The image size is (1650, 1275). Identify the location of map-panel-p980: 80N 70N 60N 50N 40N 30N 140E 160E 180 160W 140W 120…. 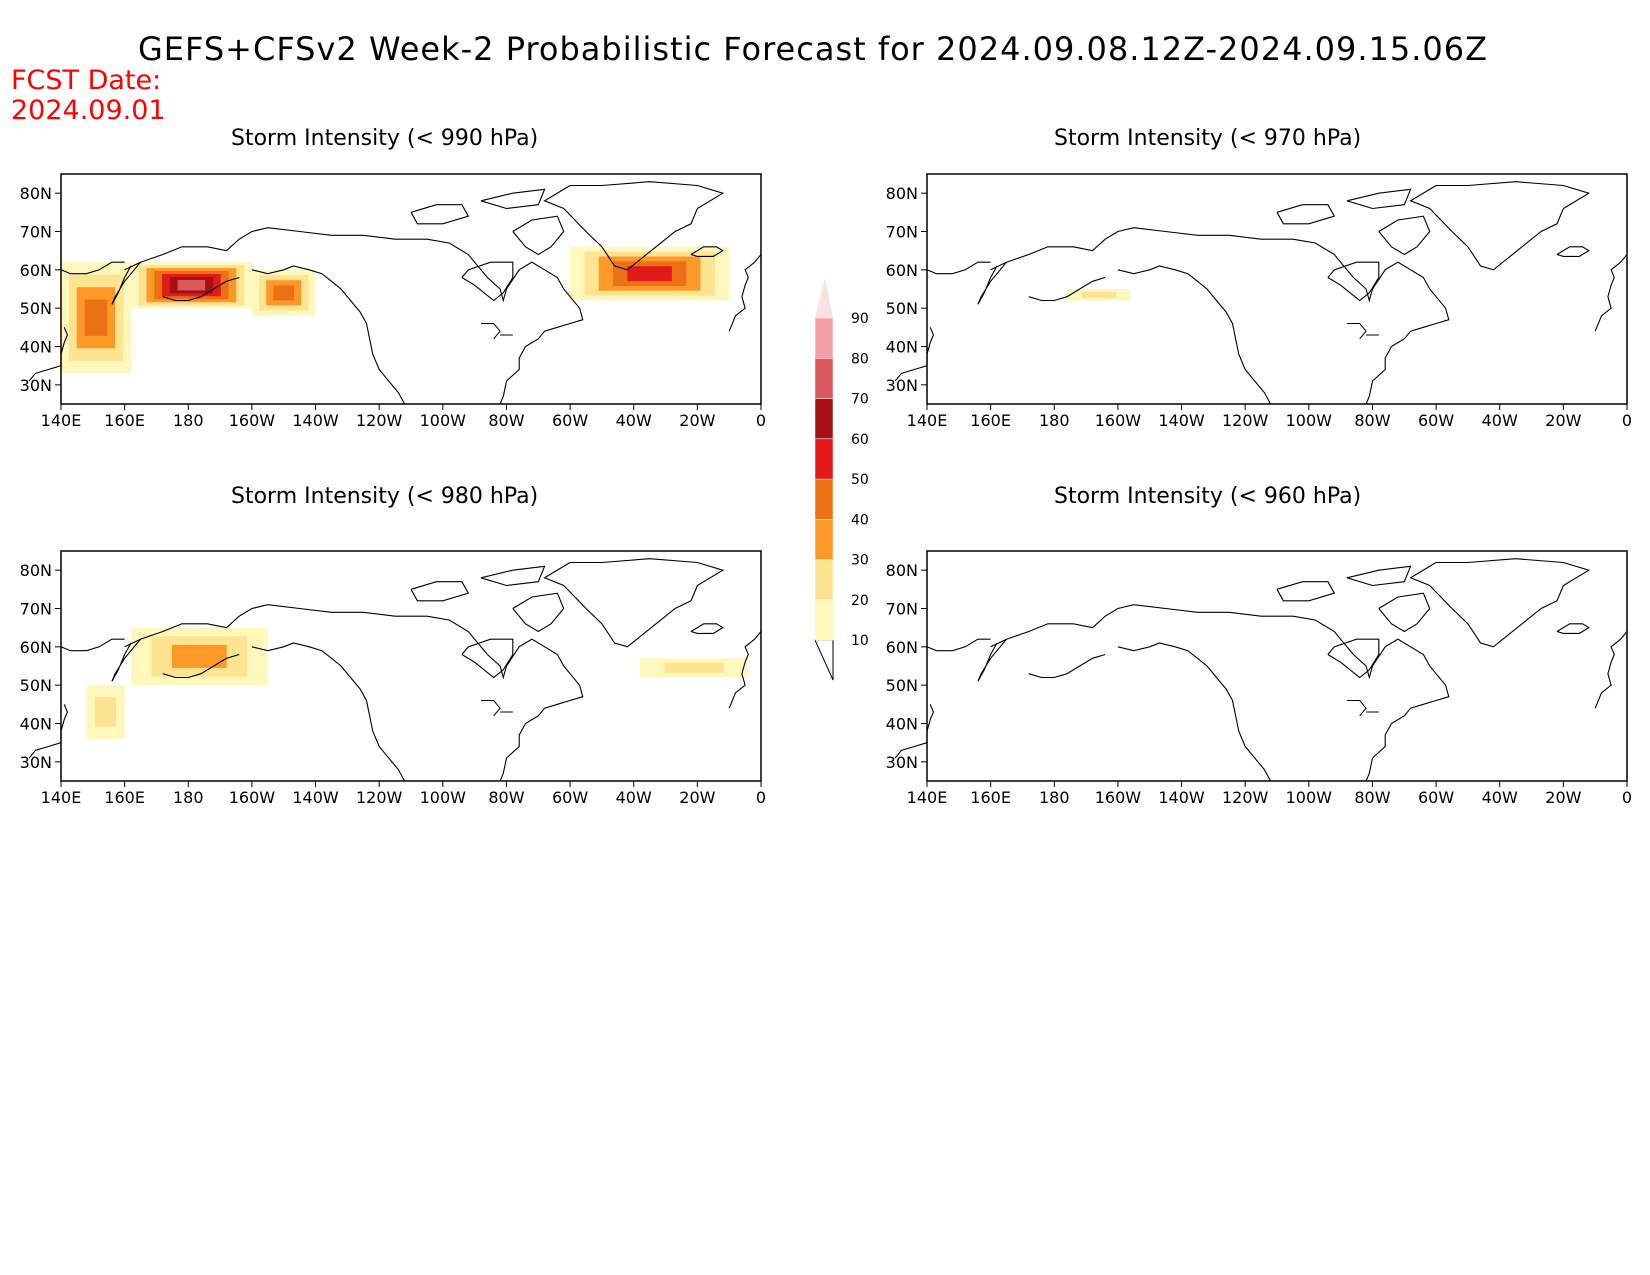
(393, 678).